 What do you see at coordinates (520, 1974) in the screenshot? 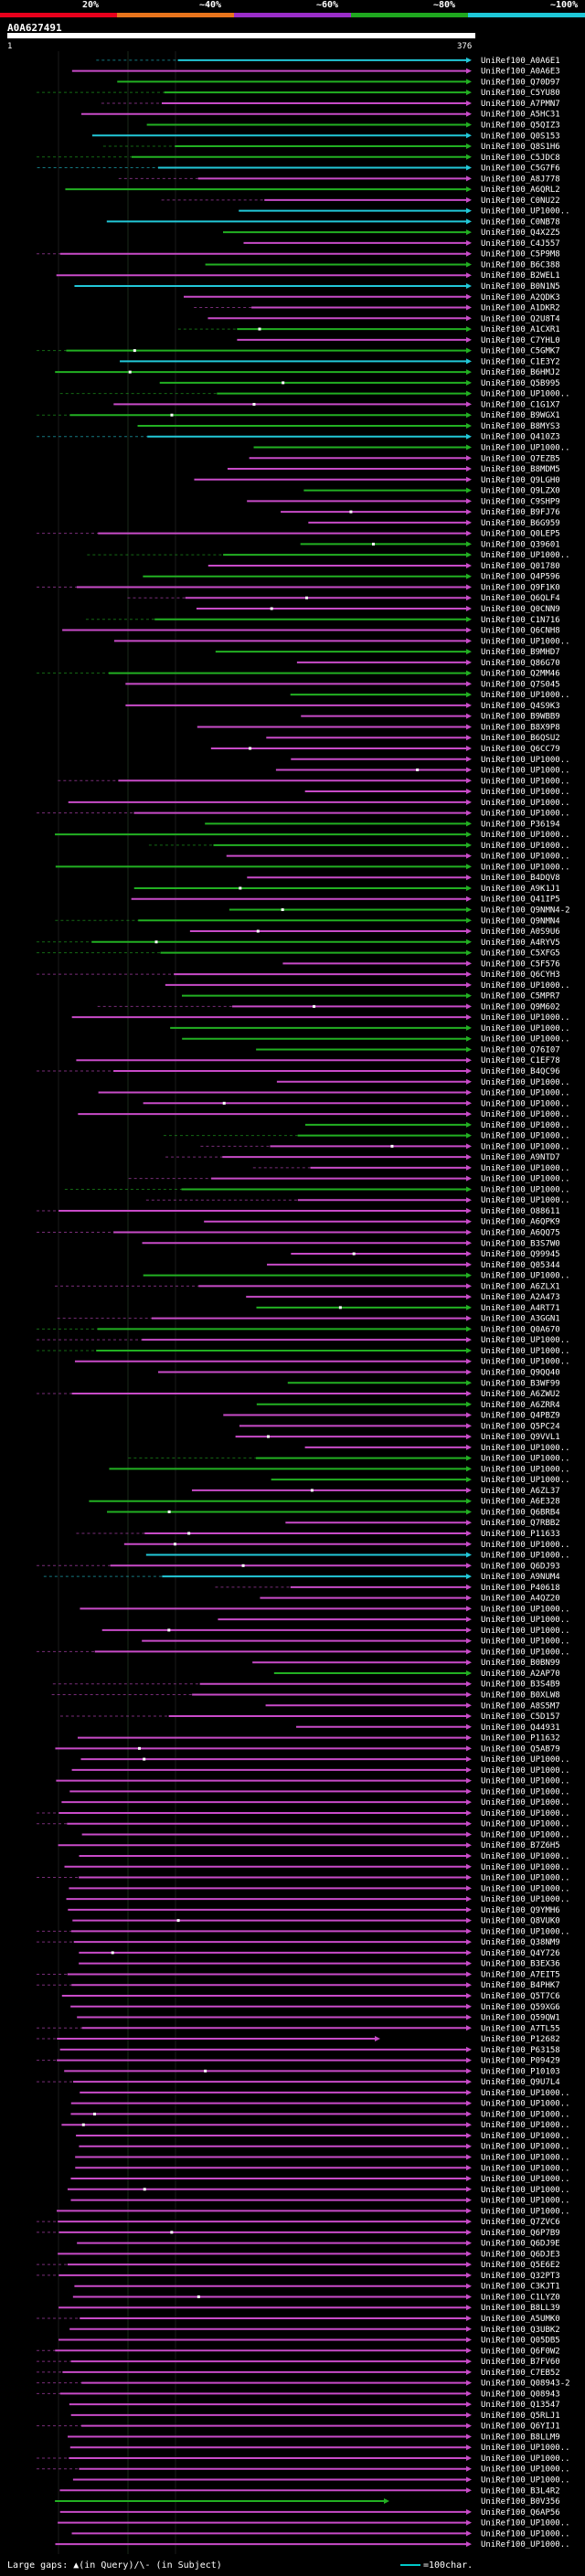
I see `hit-label: UniRef100_A7EIT5` at bounding box center [520, 1974].